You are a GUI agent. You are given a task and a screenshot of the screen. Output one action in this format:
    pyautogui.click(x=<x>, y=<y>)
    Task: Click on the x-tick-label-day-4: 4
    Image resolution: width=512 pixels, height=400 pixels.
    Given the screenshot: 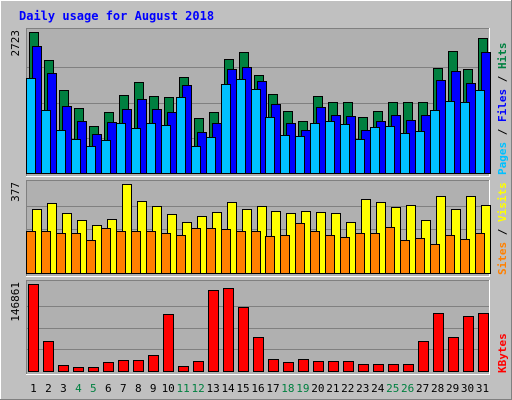 What is the action you would take?
    pyautogui.click(x=78, y=388)
    